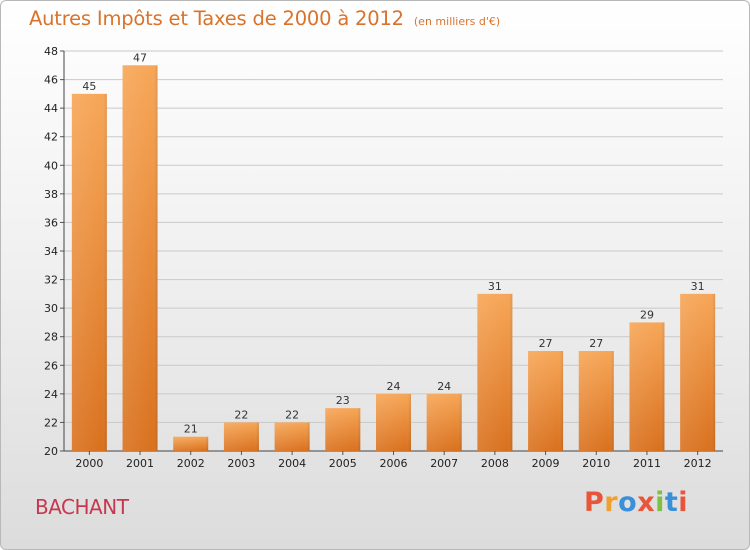 This screenshot has height=550, width=750. I want to click on commune-name: BACHANT, so click(82, 507).